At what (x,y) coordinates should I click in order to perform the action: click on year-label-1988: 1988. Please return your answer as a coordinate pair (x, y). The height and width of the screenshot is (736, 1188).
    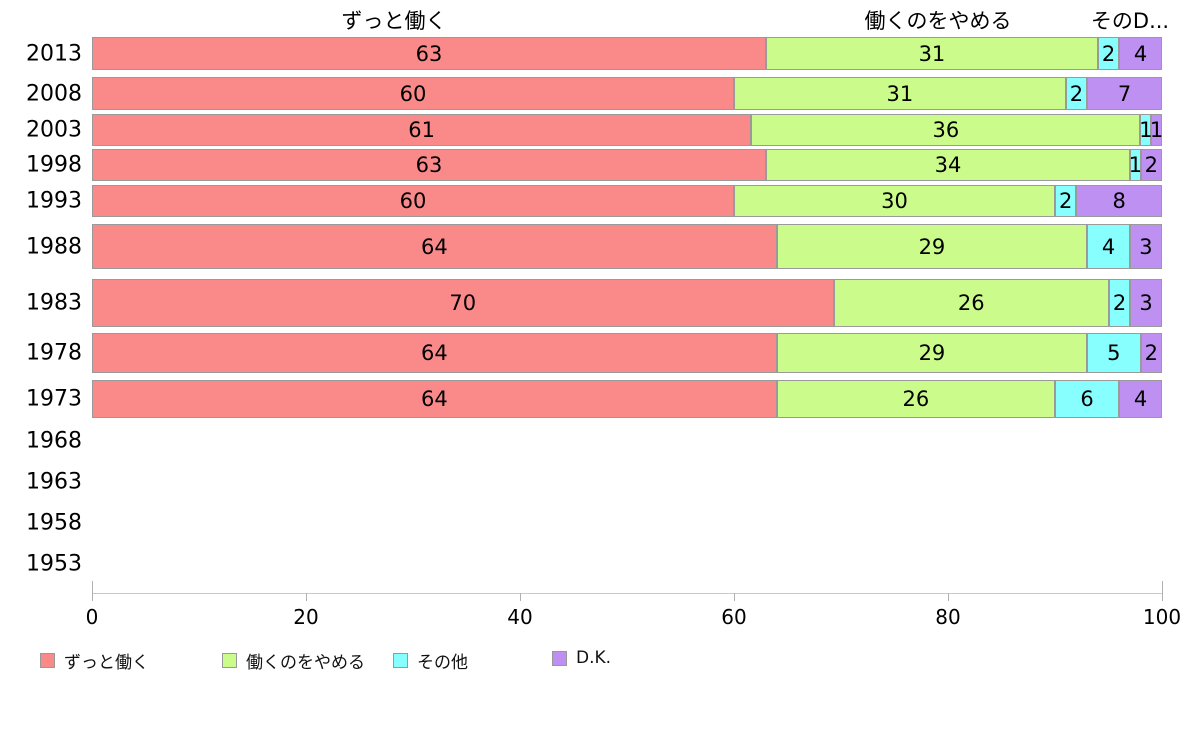
    Looking at the image, I should click on (54, 246).